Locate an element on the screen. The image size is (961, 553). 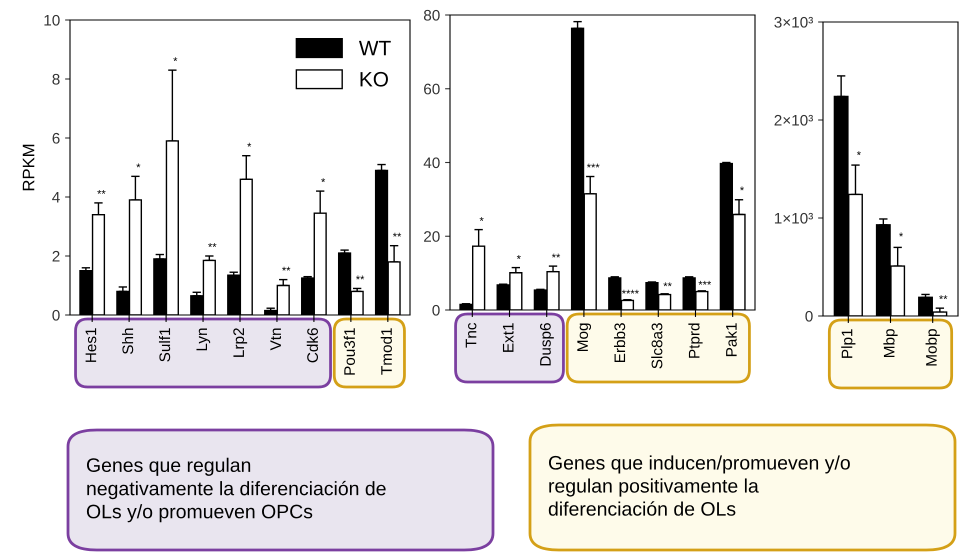
x-tick-label: Vtn is located at coordinates (276, 339).